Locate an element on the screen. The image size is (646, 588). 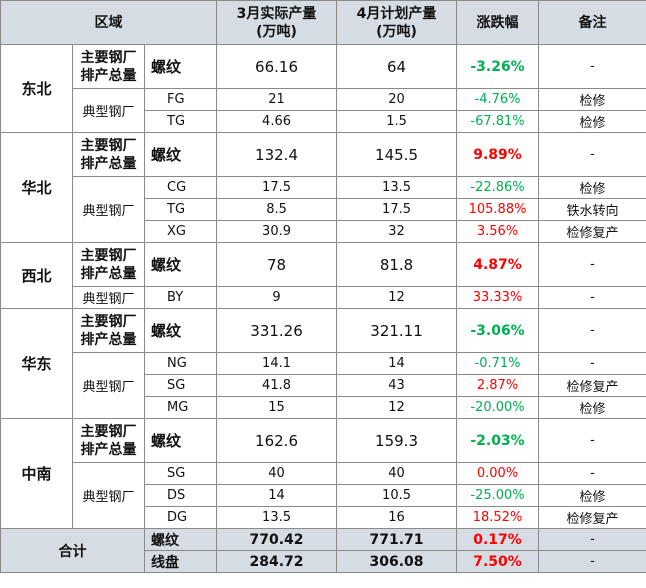
april-plan-value: 159.3 is located at coordinates (397, 440).